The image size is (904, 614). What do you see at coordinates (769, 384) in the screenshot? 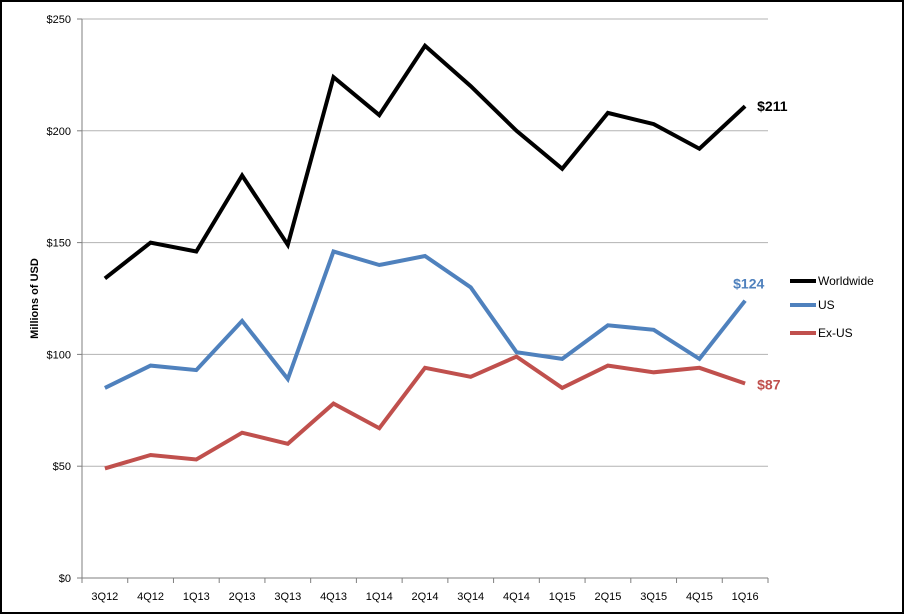
I see `end-label: $87` at bounding box center [769, 384].